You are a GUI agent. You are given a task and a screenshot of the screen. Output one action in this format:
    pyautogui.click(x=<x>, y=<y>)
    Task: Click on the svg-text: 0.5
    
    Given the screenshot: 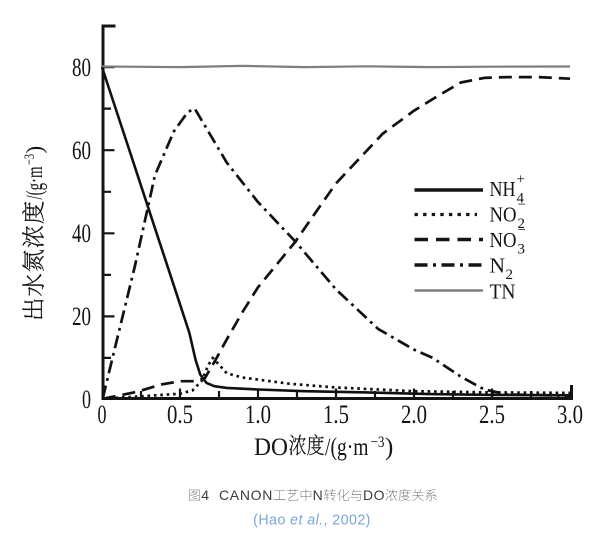 What is the action you would take?
    pyautogui.click(x=180, y=414)
    